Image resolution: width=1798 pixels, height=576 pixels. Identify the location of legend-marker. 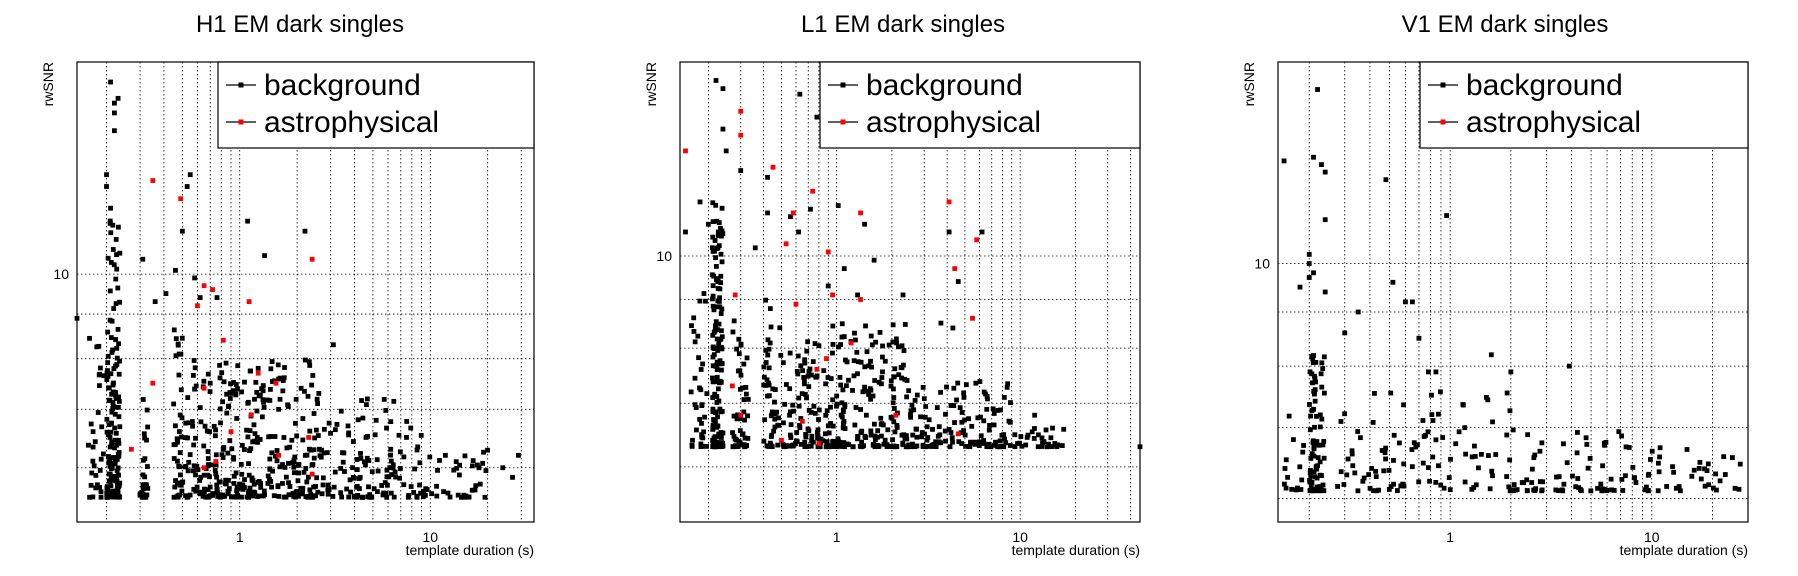
(241, 85).